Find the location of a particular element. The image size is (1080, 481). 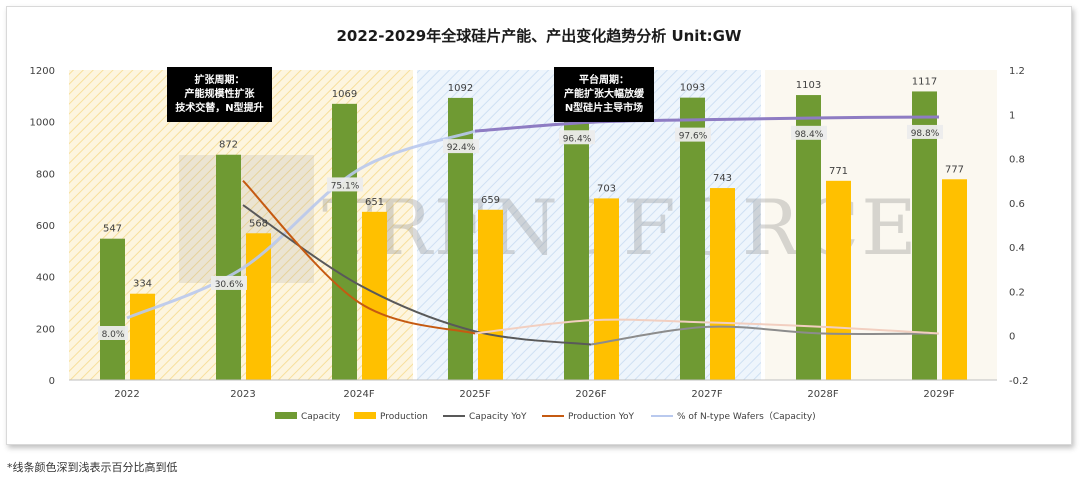

y-tick-label: 1000 is located at coordinates (42, 123).